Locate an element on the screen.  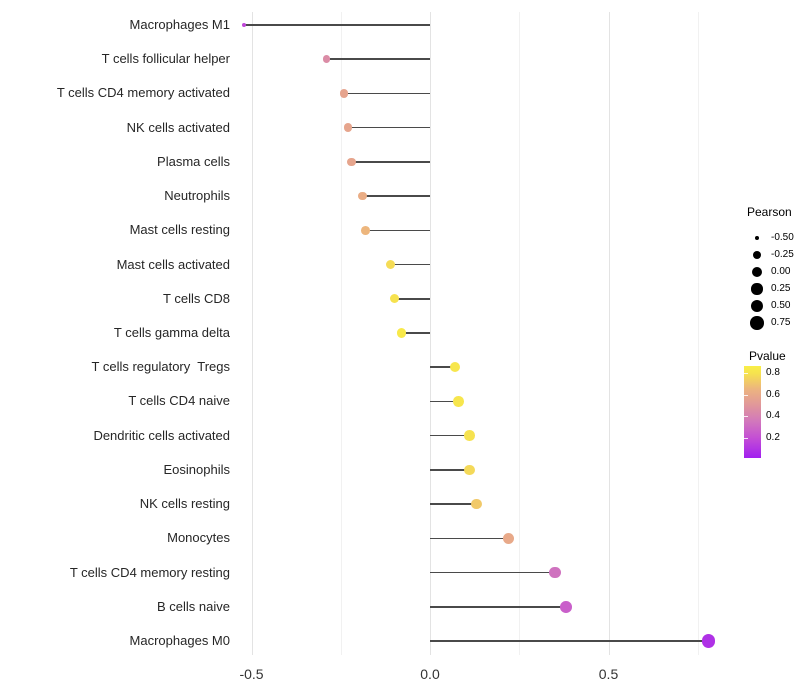
pvalue-colorbar is located at coordinates (752, 412).